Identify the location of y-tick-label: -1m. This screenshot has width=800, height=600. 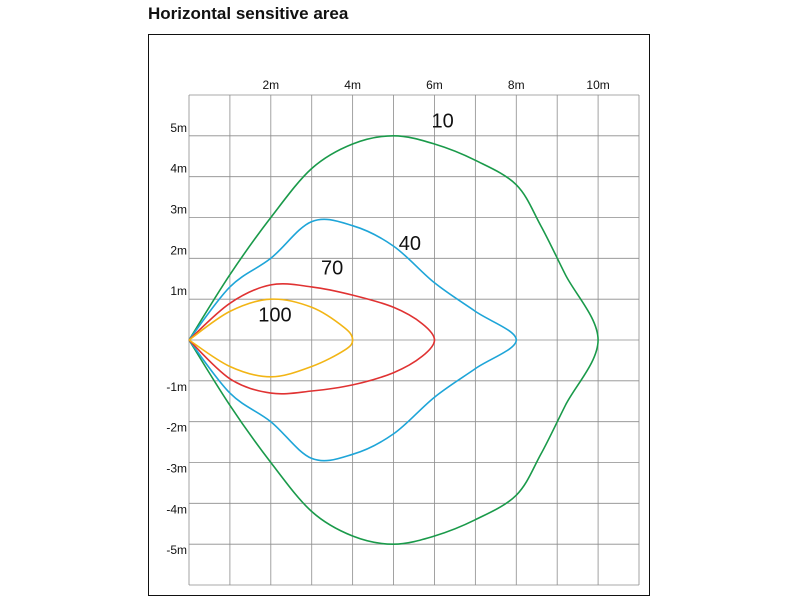
(176, 387).